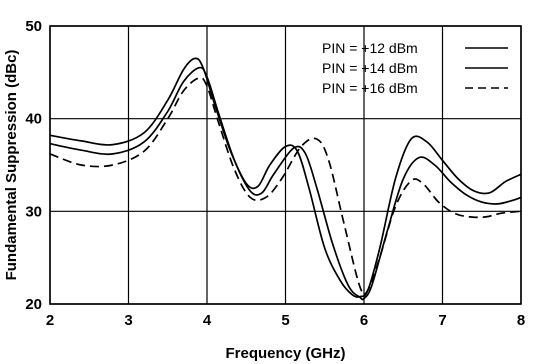  I want to click on legend-label-pin-14: PIN = +14 dBm, so click(370, 68).